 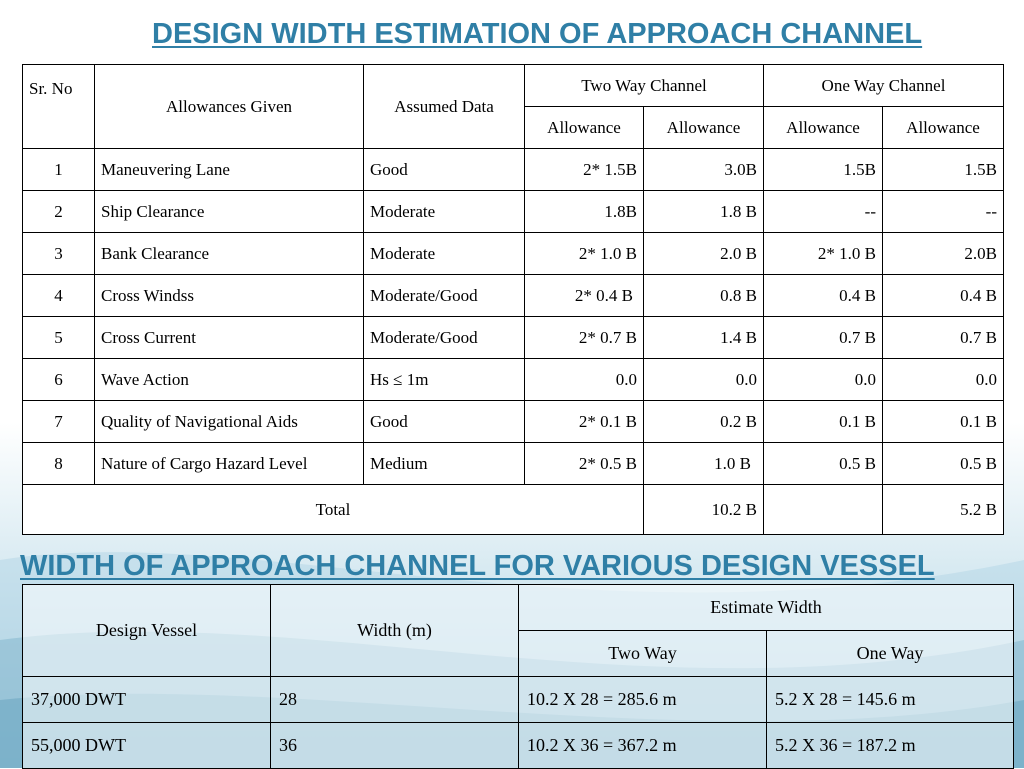 I want to click on cell-allowance: Cross Current, so click(x=229, y=337).